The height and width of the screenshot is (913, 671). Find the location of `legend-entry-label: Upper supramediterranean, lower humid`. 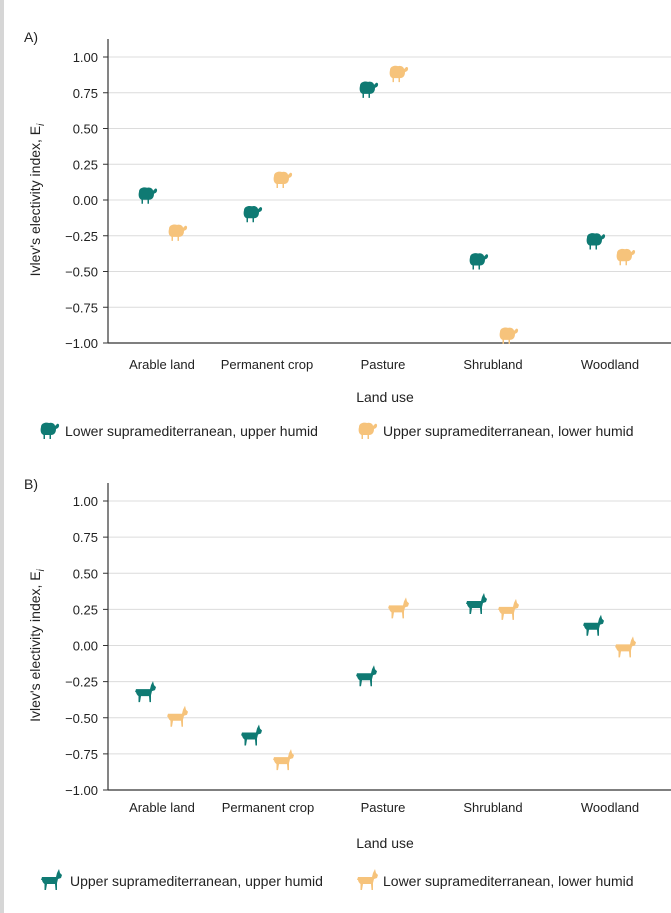

legend-entry-label: Upper supramediterranean, lower humid is located at coordinates (508, 431).